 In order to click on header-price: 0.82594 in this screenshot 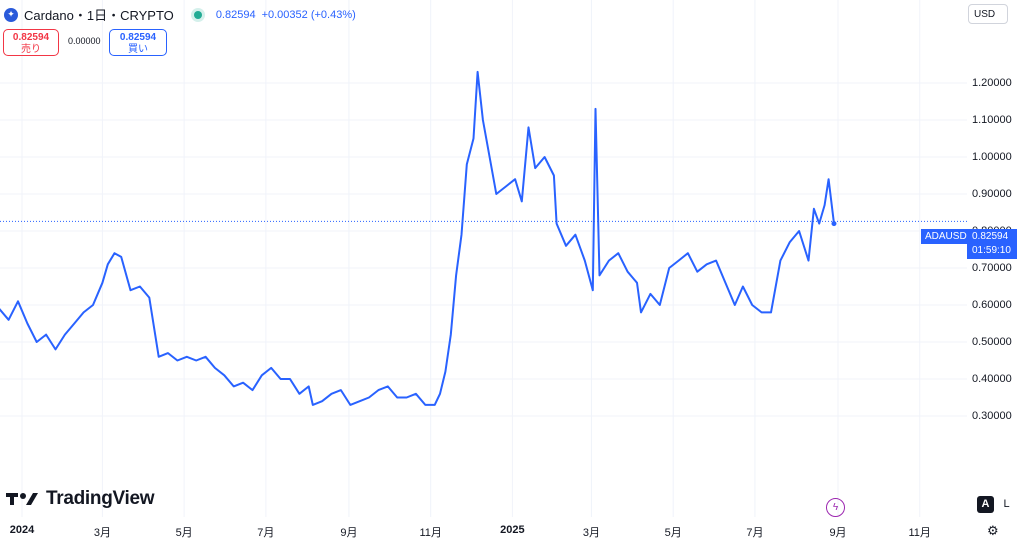, I will do `click(235, 14)`.